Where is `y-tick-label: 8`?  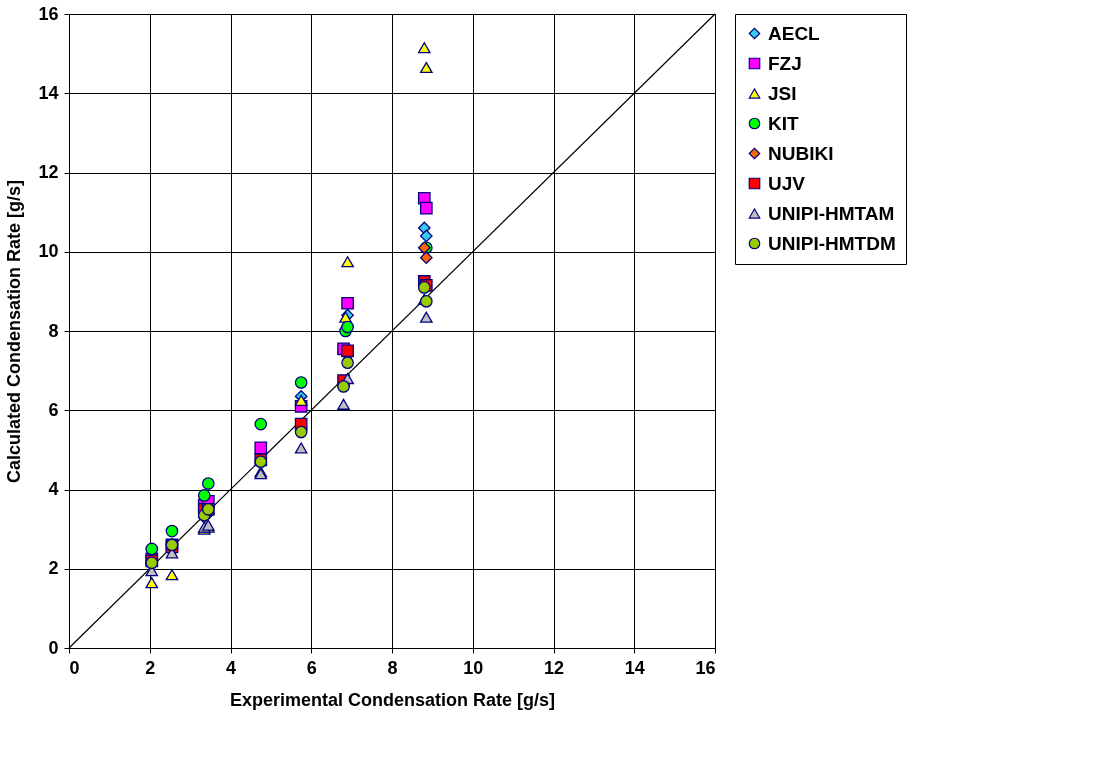 y-tick-label: 8 is located at coordinates (53, 330).